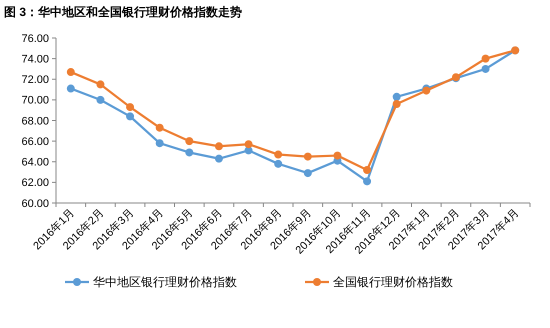  What do you see at coordinates (35, 183) in the screenshot?
I see `y-tick-label: 62.00` at bounding box center [35, 183].